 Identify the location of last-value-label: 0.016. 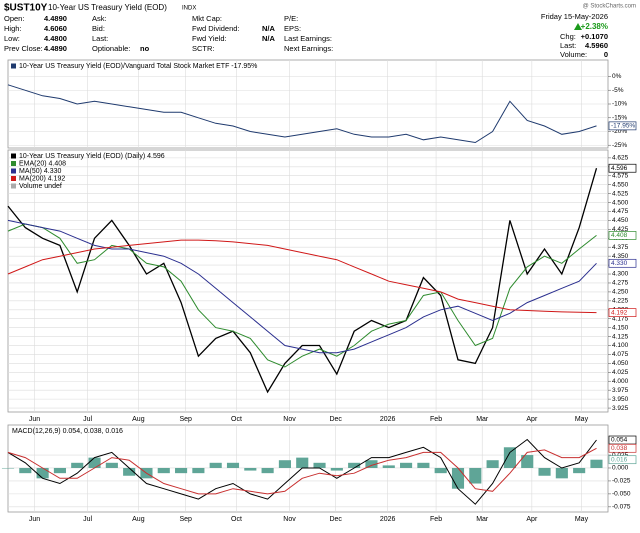
(619, 459).